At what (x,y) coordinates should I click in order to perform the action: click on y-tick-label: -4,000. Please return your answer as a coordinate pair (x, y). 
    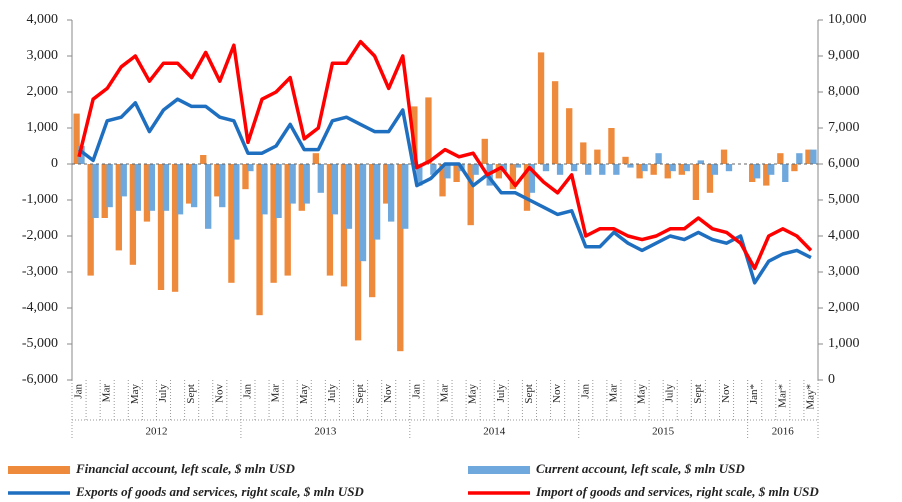
    Looking at the image, I should click on (40, 307).